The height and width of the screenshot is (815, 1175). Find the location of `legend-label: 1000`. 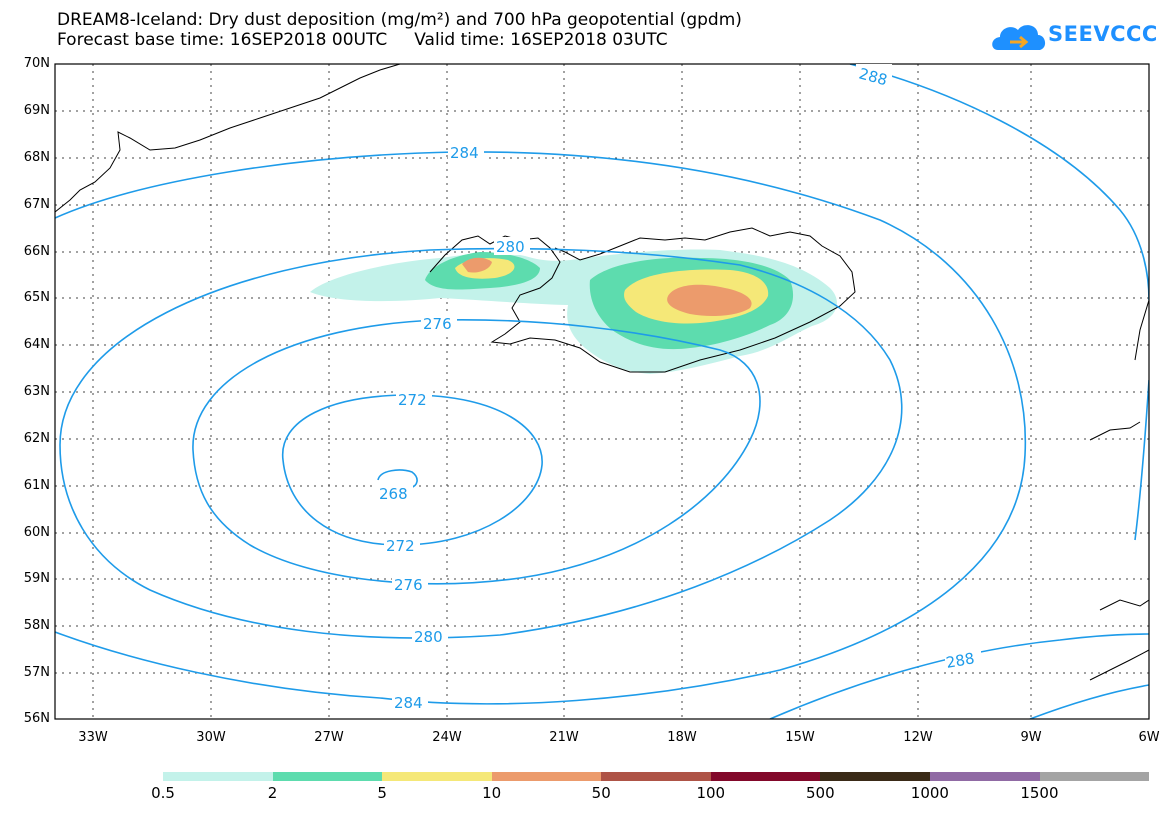

legend-label: 1000 is located at coordinates (929, 793).